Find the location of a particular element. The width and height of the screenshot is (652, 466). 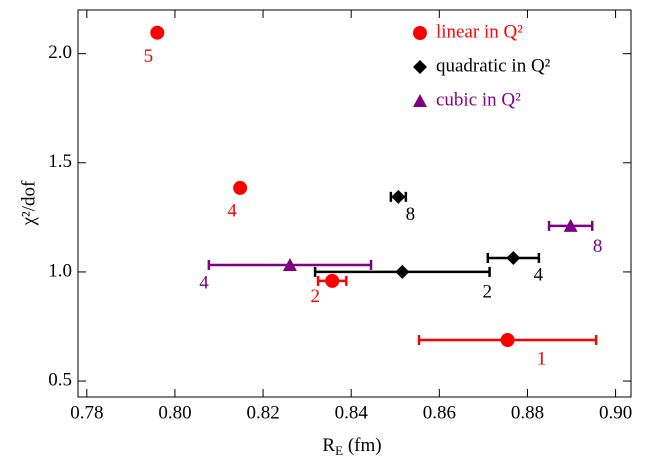

legend-label: quadratic in Q² is located at coordinates (493, 65).